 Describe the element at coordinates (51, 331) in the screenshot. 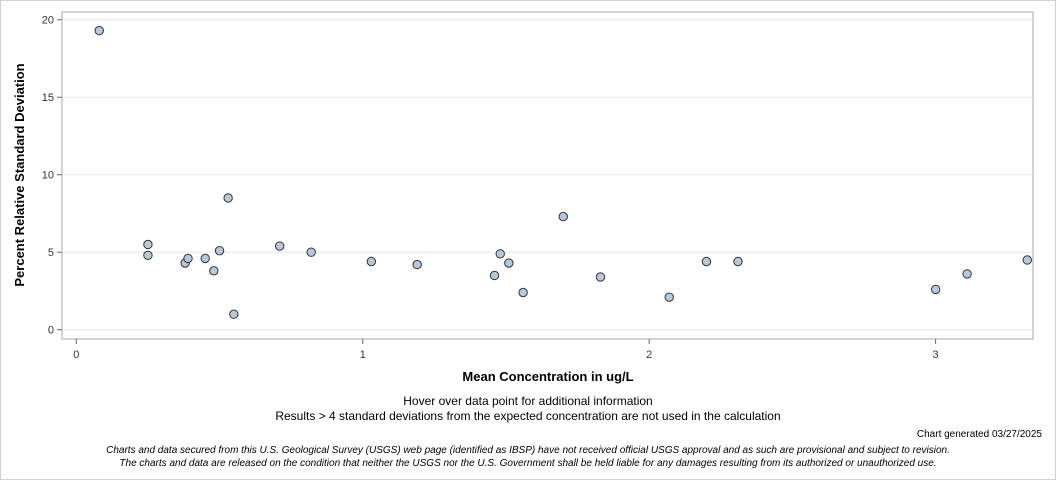

I see `y-tick-label: 0` at that location.